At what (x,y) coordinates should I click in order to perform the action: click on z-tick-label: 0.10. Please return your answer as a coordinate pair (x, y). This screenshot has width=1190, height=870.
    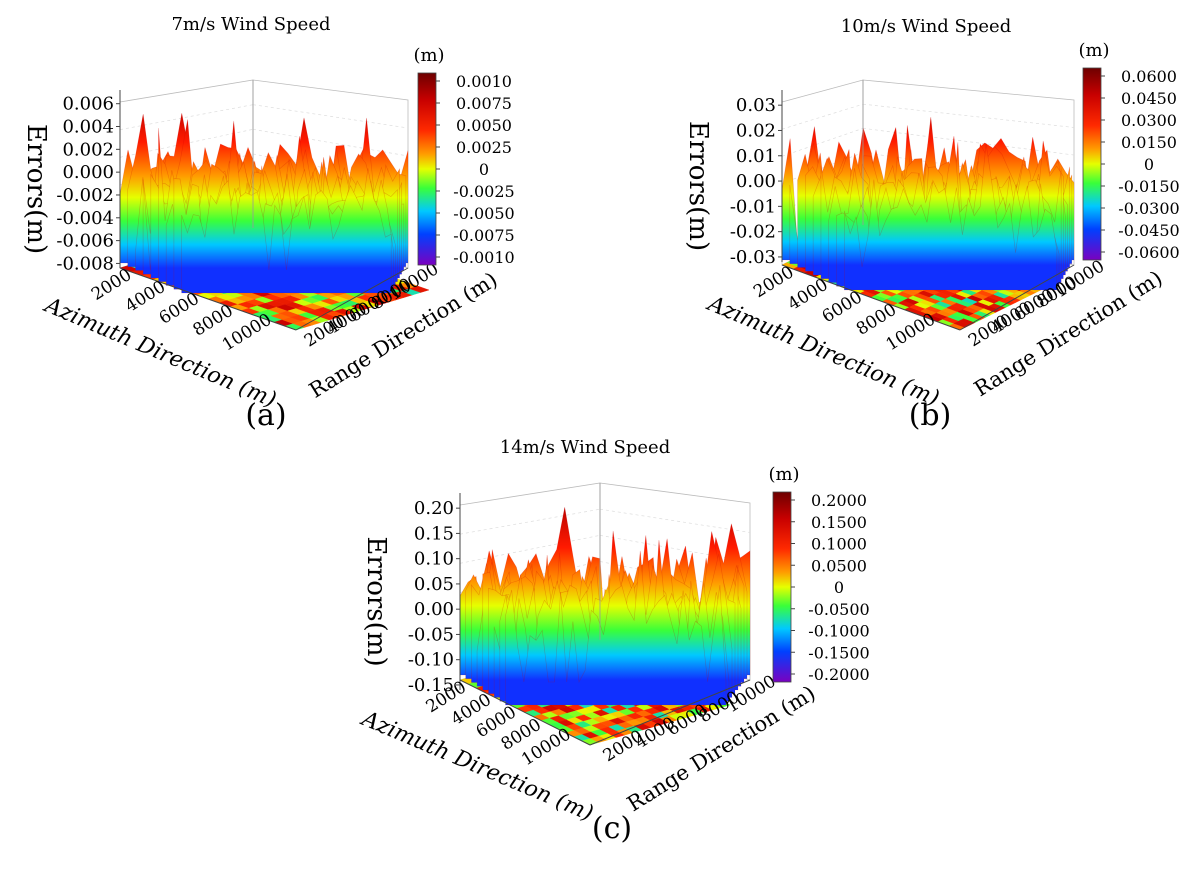
    Looking at the image, I should click on (434, 559).